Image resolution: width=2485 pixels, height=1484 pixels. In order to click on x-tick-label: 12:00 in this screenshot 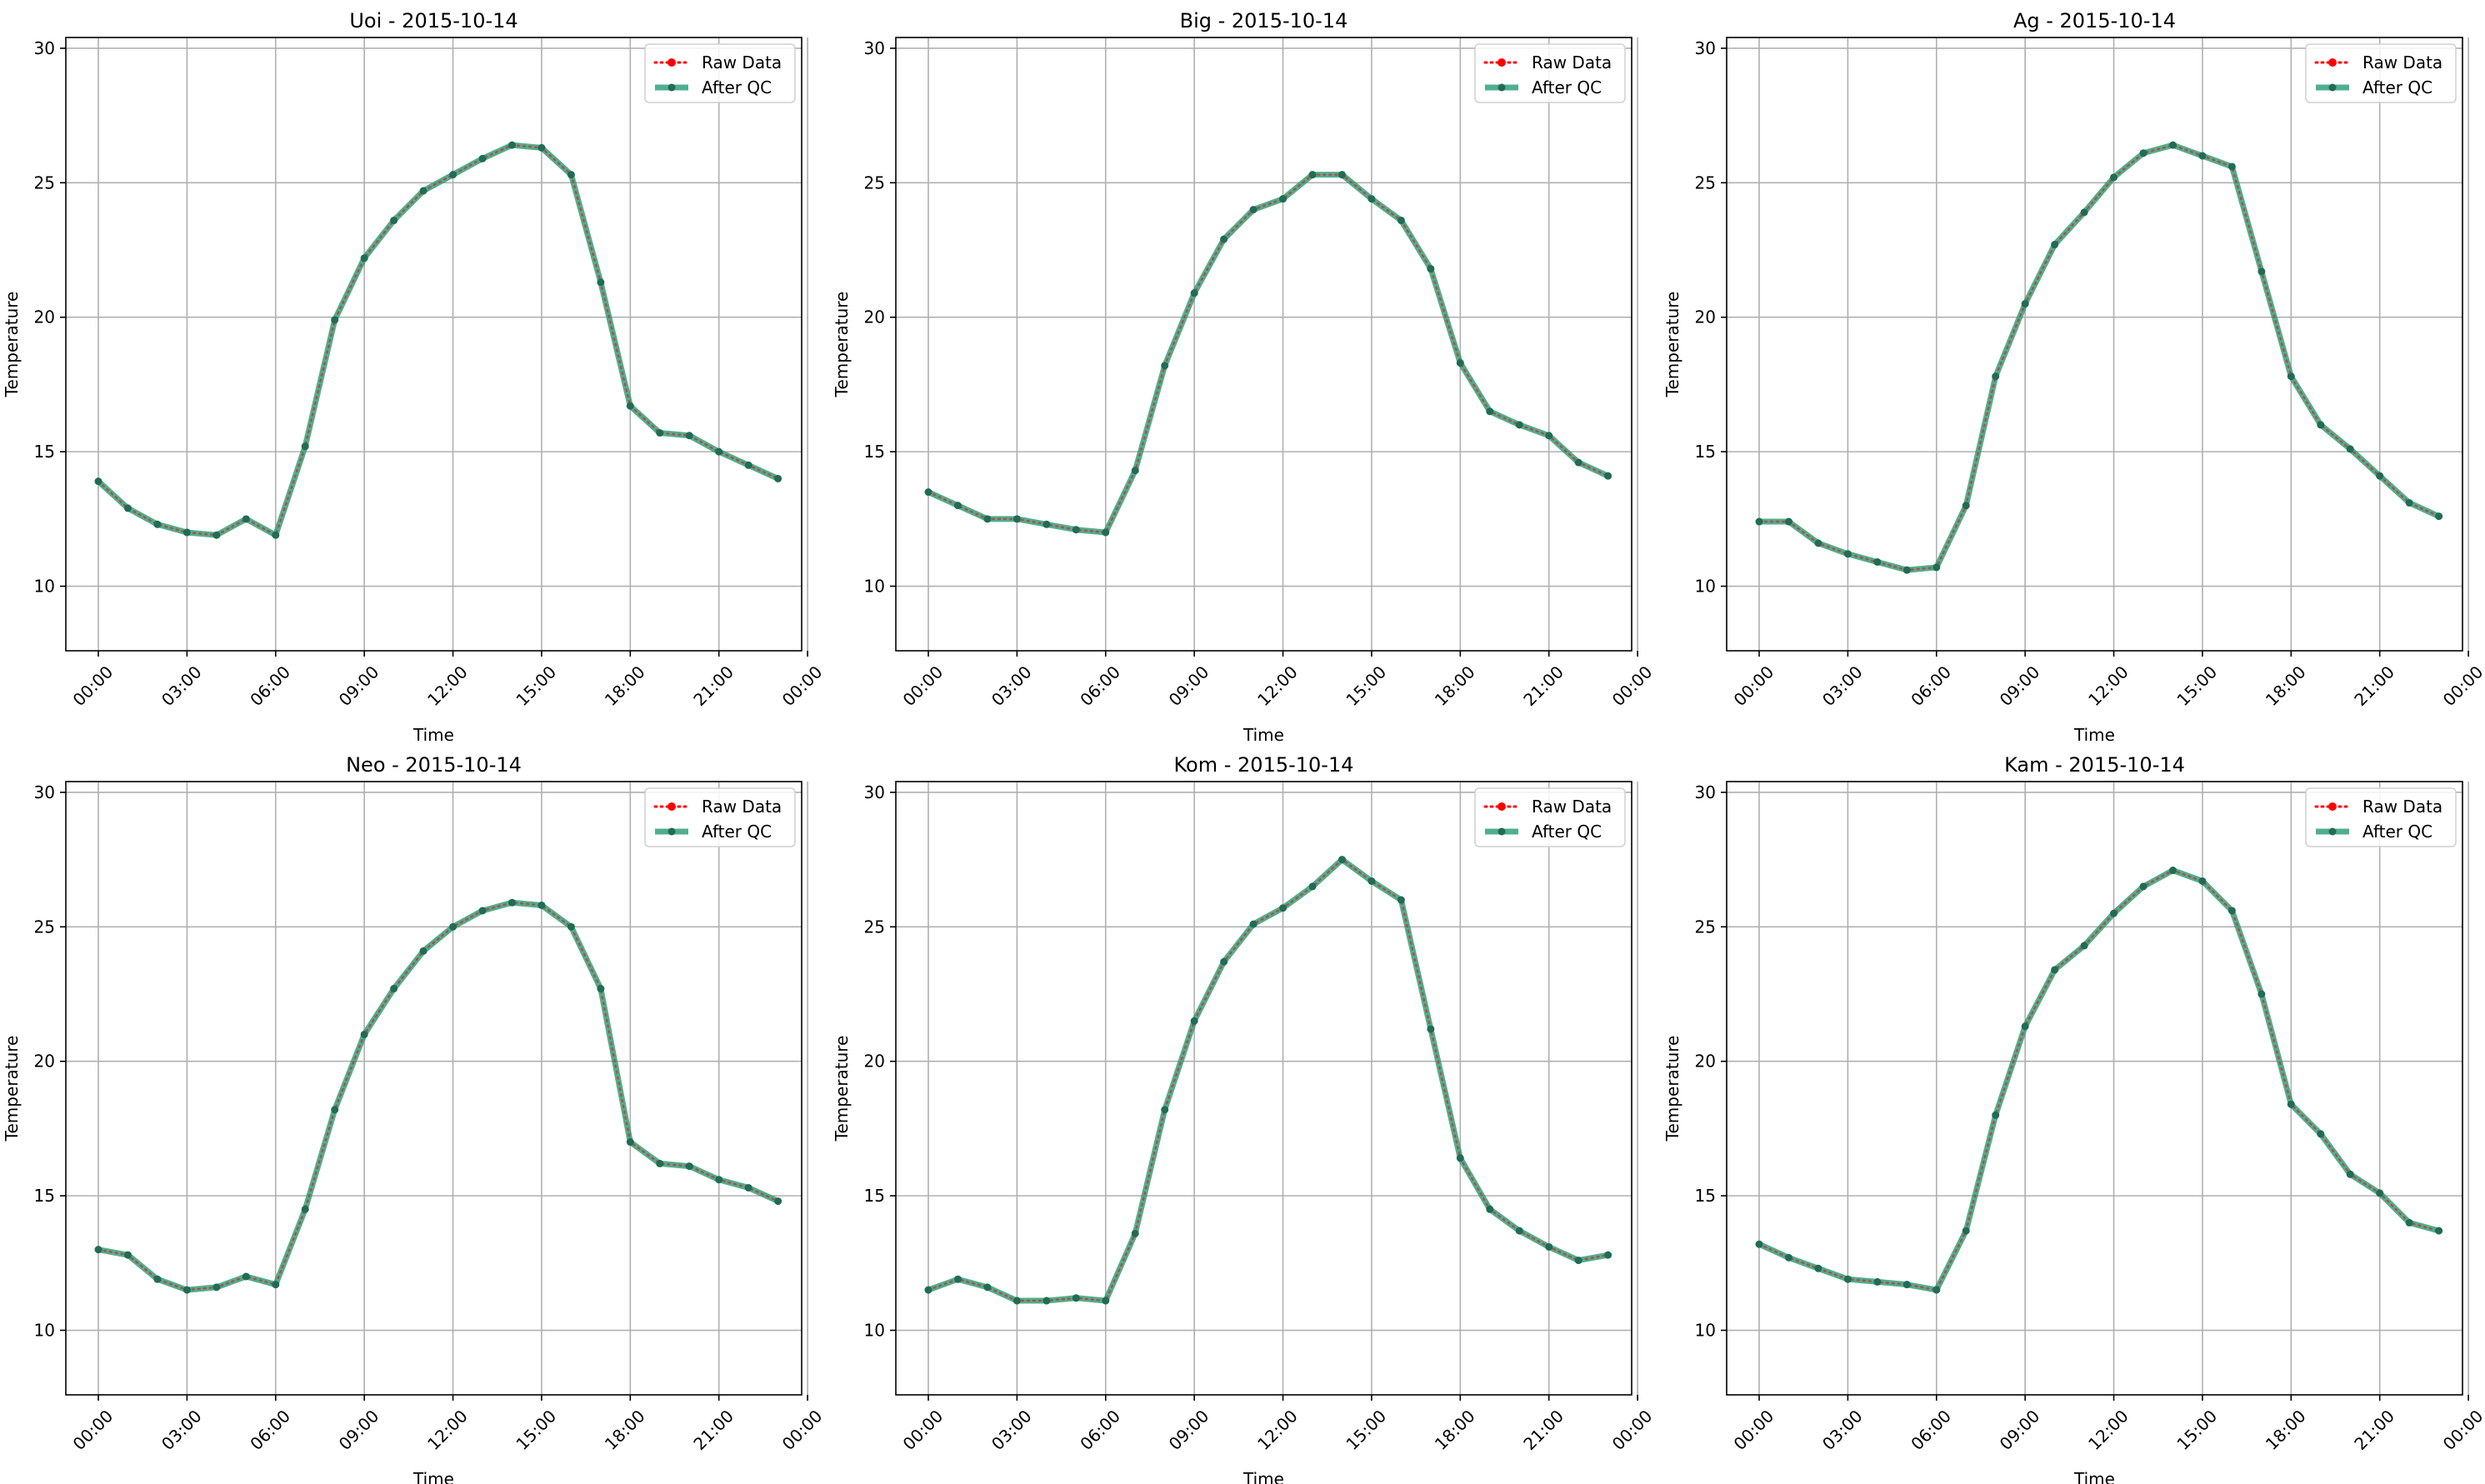, I will do `click(447, 686)`.